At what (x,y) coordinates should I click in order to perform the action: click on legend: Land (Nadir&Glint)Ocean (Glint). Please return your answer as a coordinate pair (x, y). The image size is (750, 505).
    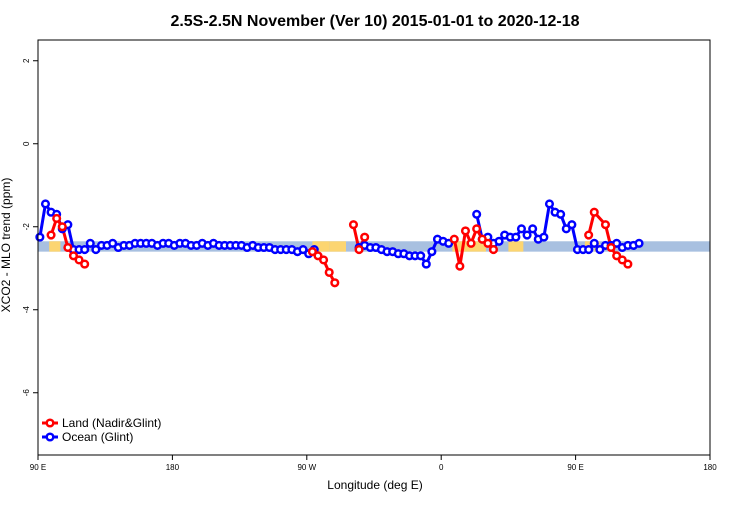
    Looking at the image, I should click on (101, 430).